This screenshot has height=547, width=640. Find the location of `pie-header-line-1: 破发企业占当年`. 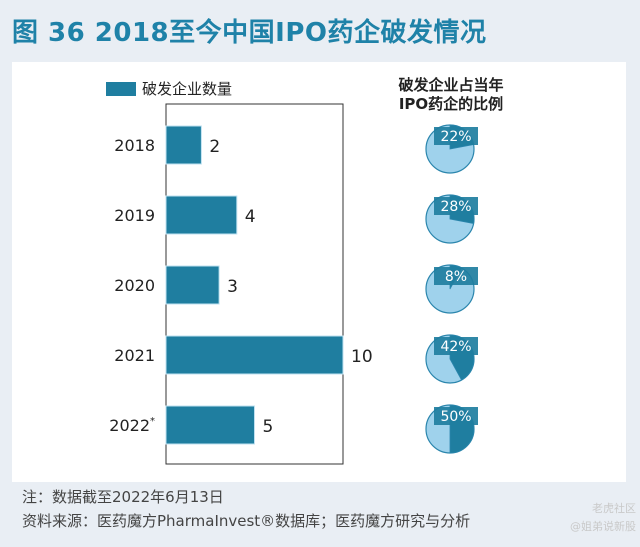

pie-header-line-1: 破发企业占当年 is located at coordinates (451, 85).